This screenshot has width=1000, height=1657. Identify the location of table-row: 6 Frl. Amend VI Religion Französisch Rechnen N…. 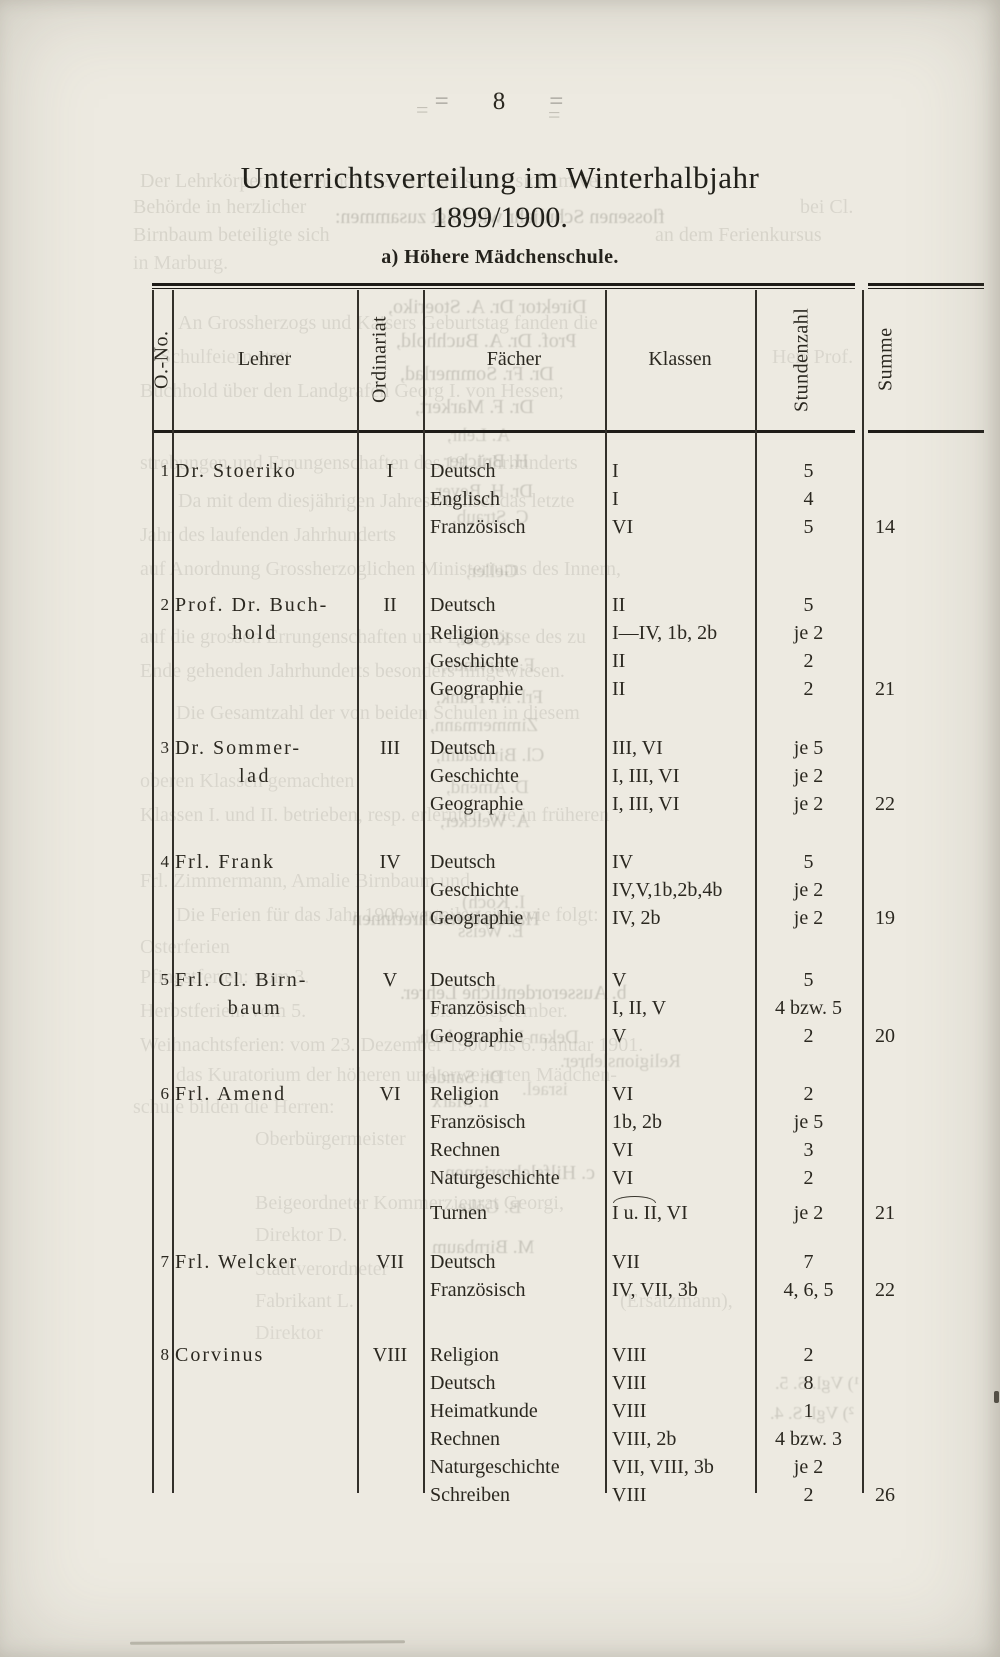
(568, 1153).